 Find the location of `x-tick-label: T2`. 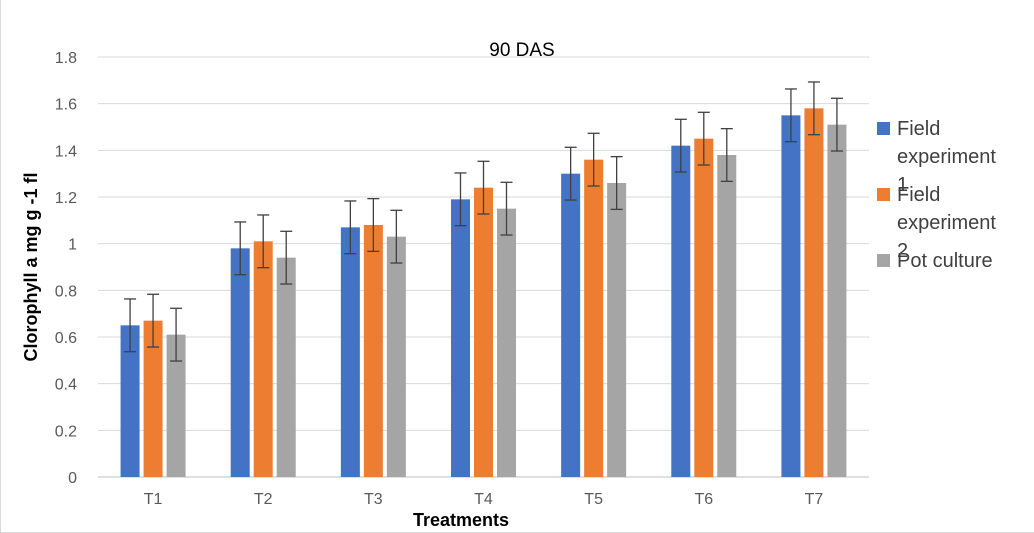

x-tick-label: T2 is located at coordinates (263, 499).